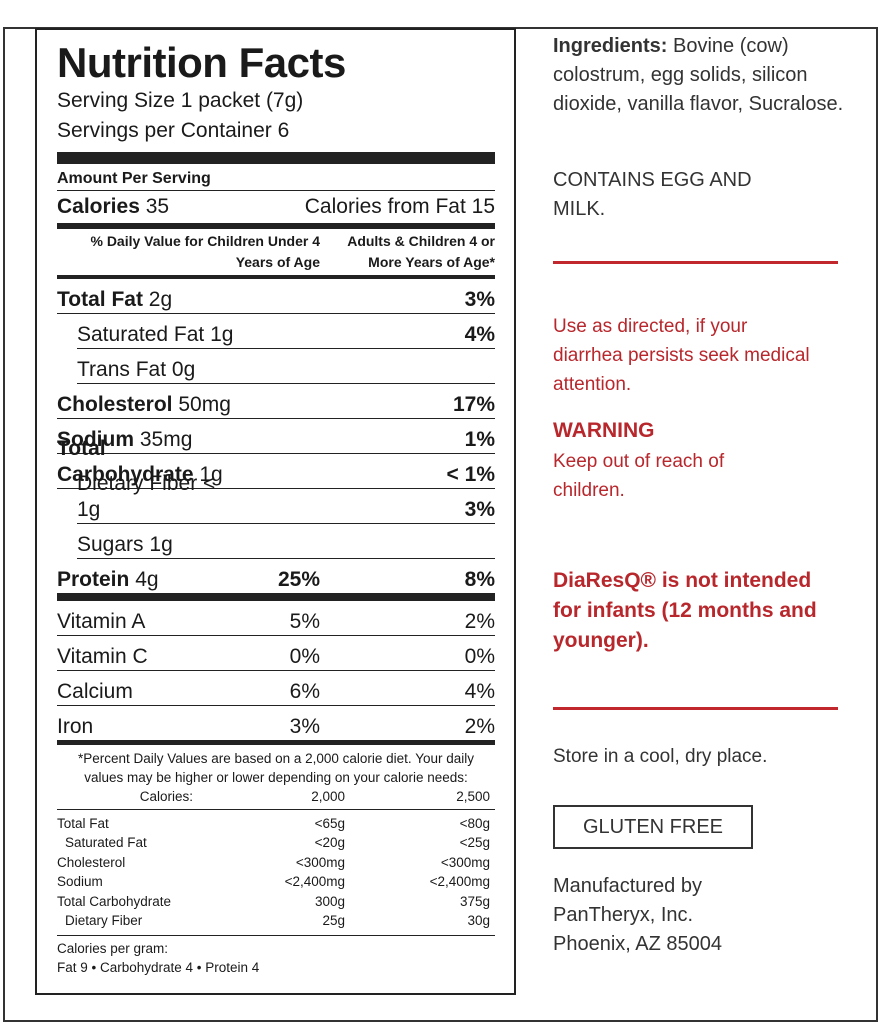 The width and height of the screenshot is (881, 1024). Describe the element at coordinates (276, 576) in the screenshot. I see `nutrient-row: Protein 4g 25% 8%` at that location.